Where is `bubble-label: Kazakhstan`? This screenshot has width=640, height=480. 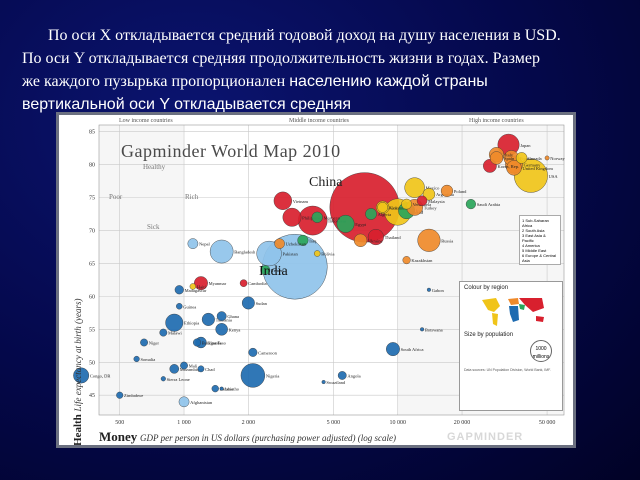 bubble-label: Kazakhstan is located at coordinates (422, 260).